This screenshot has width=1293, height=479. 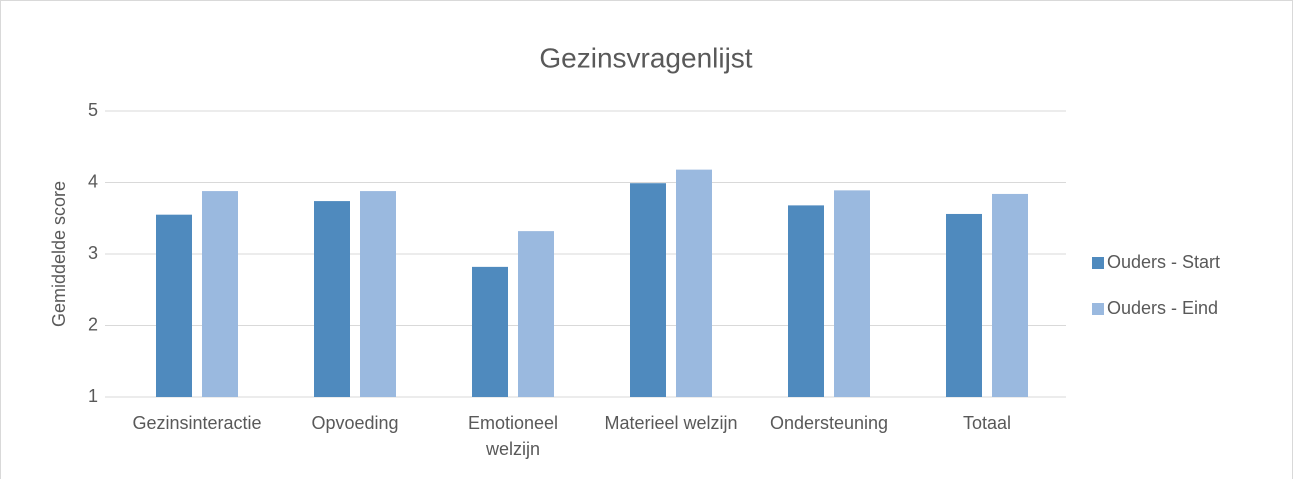 I want to click on x-tick-label: Ondersteuning, so click(x=829, y=423).